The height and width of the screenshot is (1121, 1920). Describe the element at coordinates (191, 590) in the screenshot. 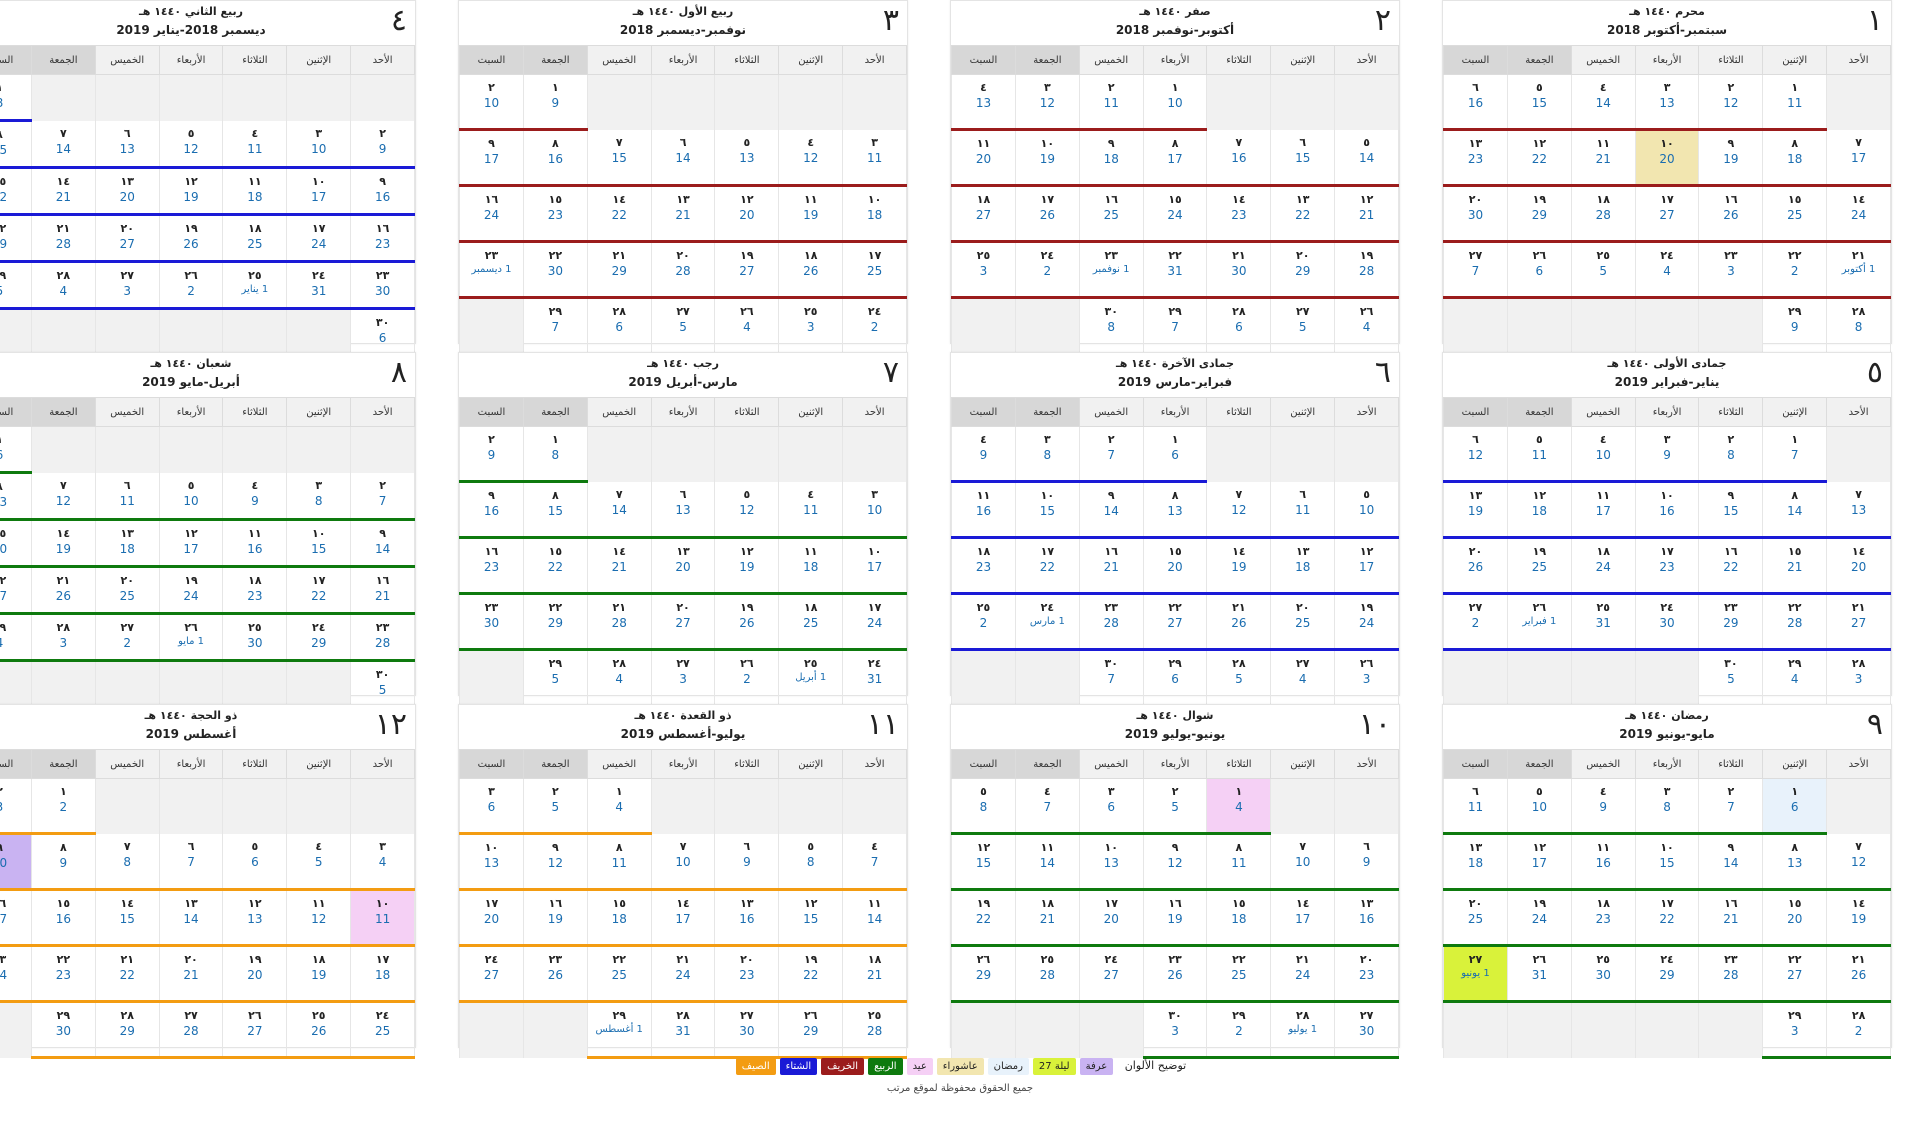

I see `day-cell: ١٩ 24` at that location.